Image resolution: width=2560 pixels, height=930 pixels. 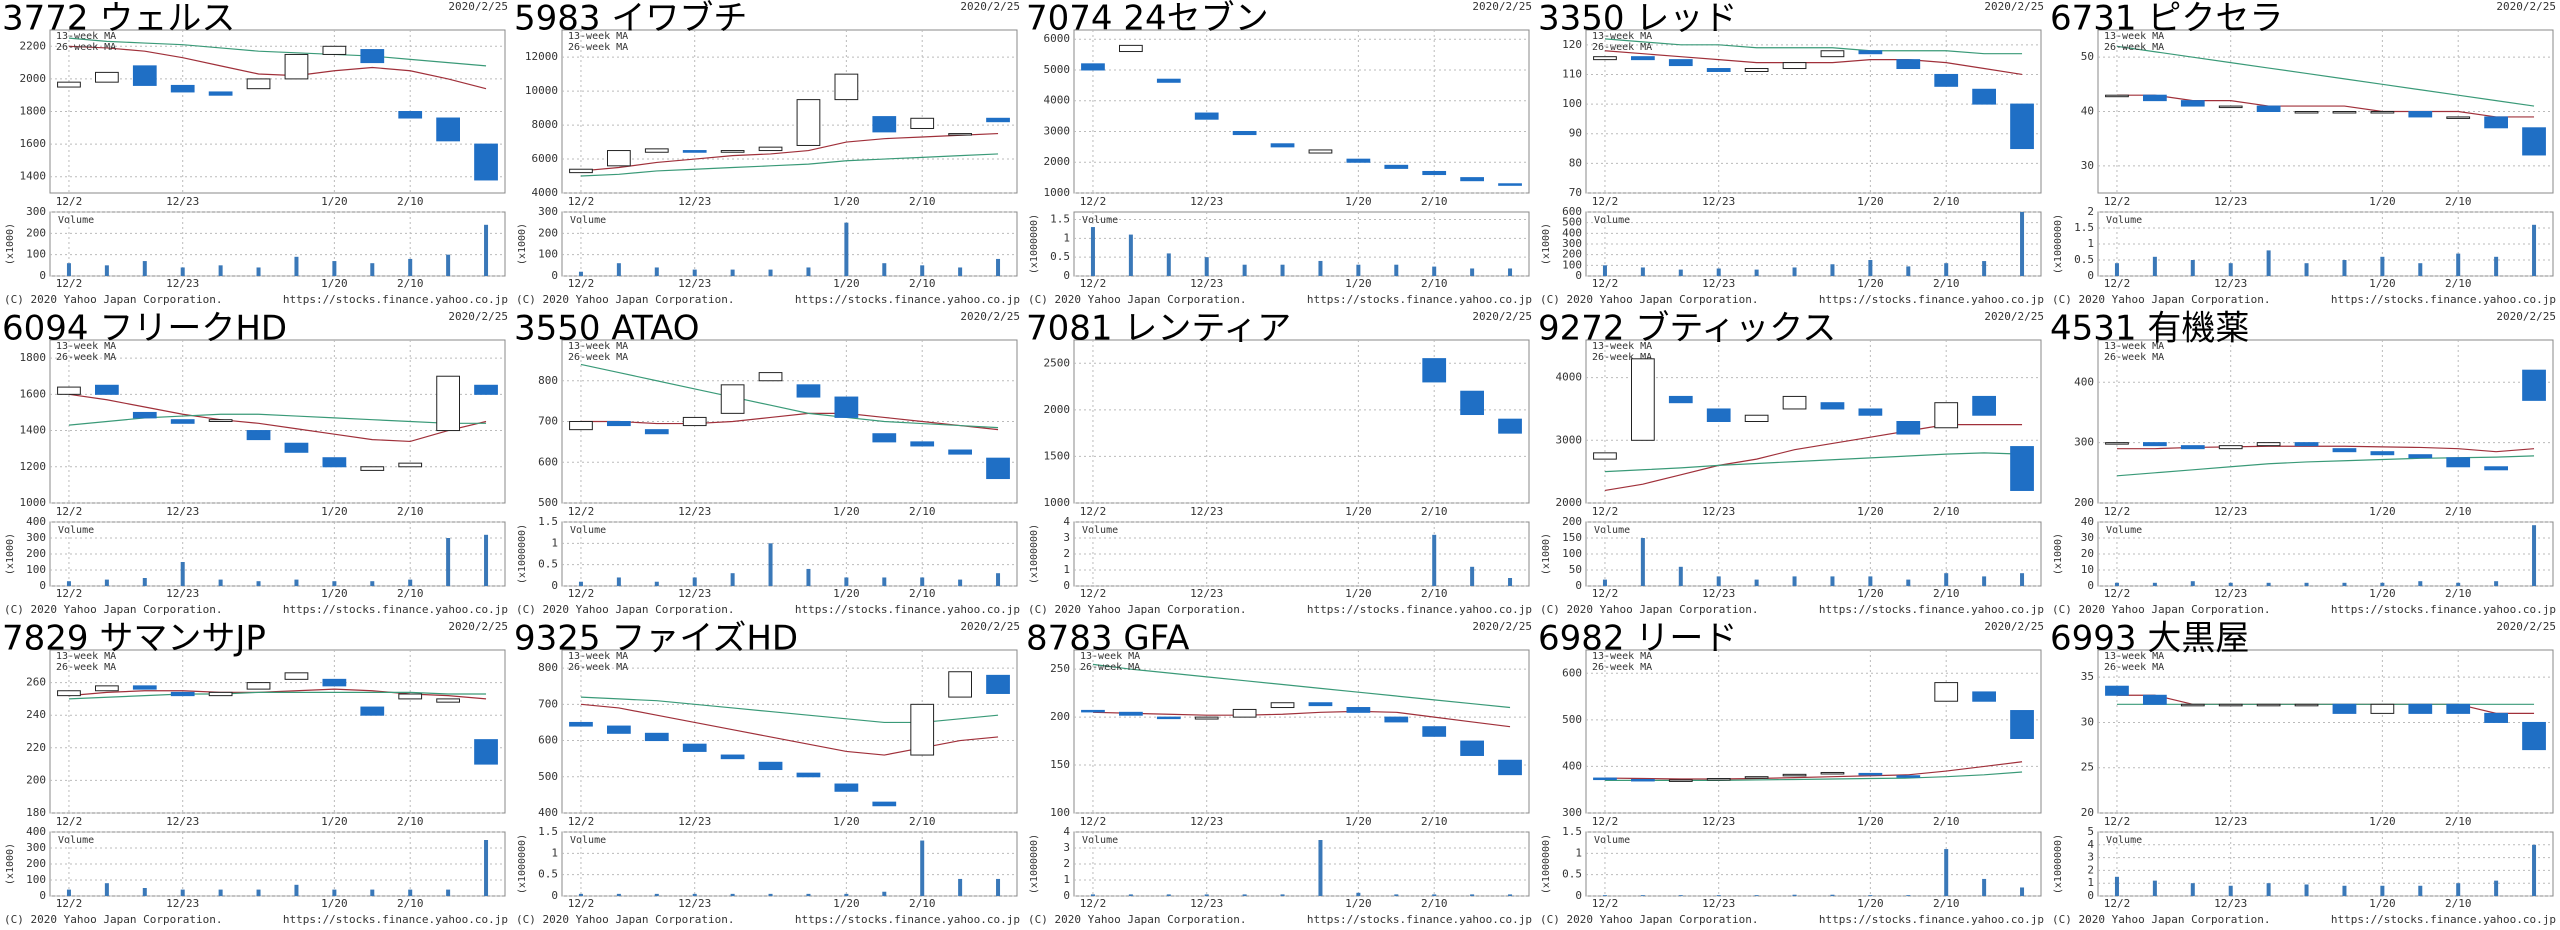 I want to click on chart-title: 6731 ピクセラ, so click(x=2166, y=19).